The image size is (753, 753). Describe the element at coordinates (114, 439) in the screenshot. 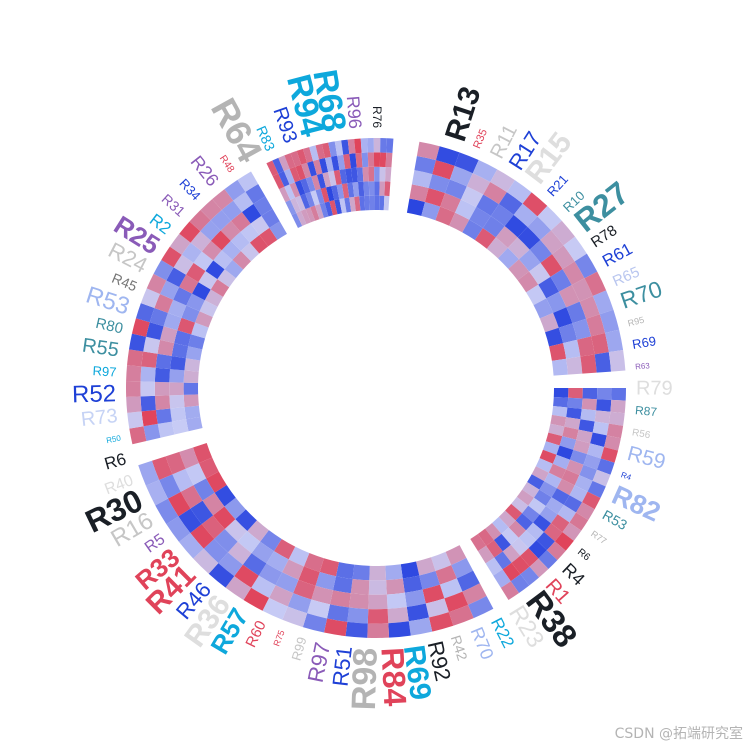

I see `row-label: R50` at that location.